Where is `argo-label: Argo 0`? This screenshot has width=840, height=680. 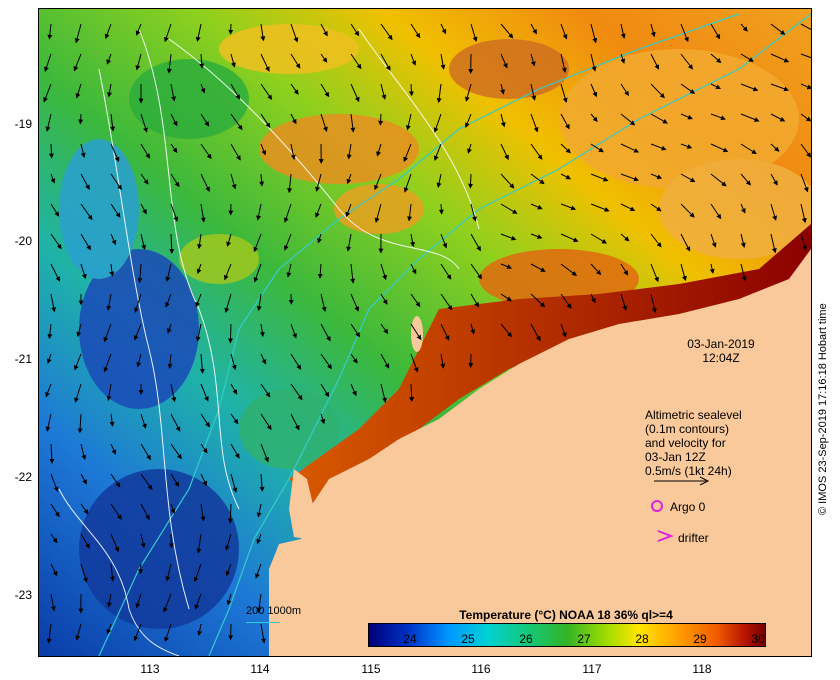 argo-label: Argo 0 is located at coordinates (688, 507).